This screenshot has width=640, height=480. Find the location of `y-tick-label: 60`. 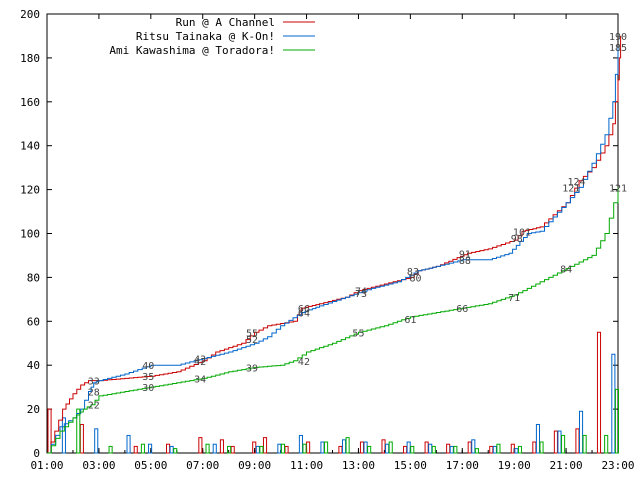

y-tick-label: 60 is located at coordinates (33, 321).